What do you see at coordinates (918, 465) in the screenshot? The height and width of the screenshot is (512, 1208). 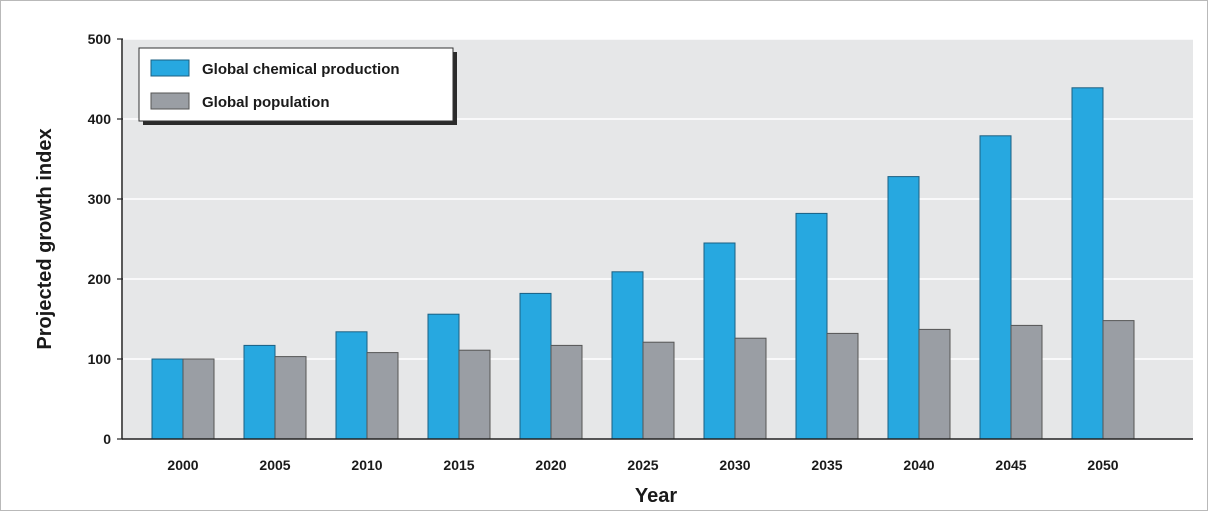 I see `x-tick-label: 2040` at bounding box center [918, 465].